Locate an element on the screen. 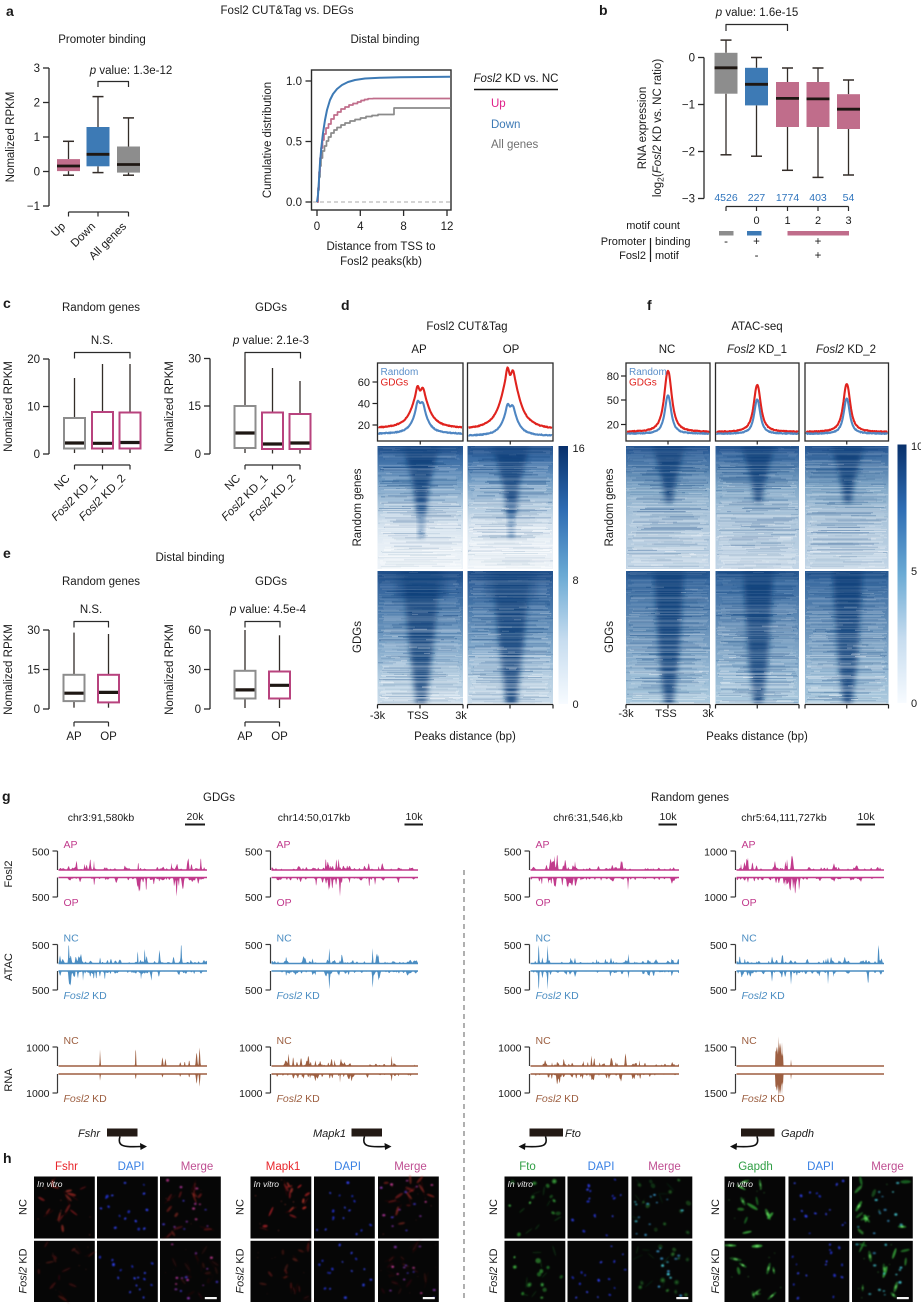  svg-text: 40 is located at coordinates (364, 405).